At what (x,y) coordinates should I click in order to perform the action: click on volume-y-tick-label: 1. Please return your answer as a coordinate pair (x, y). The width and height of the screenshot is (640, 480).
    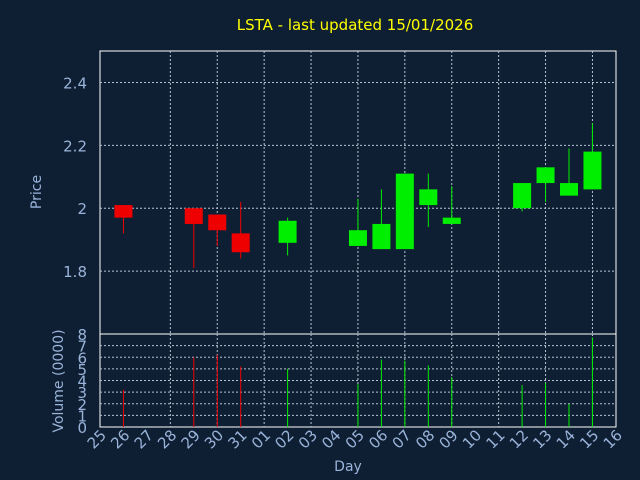
    Looking at the image, I should click on (82, 416).